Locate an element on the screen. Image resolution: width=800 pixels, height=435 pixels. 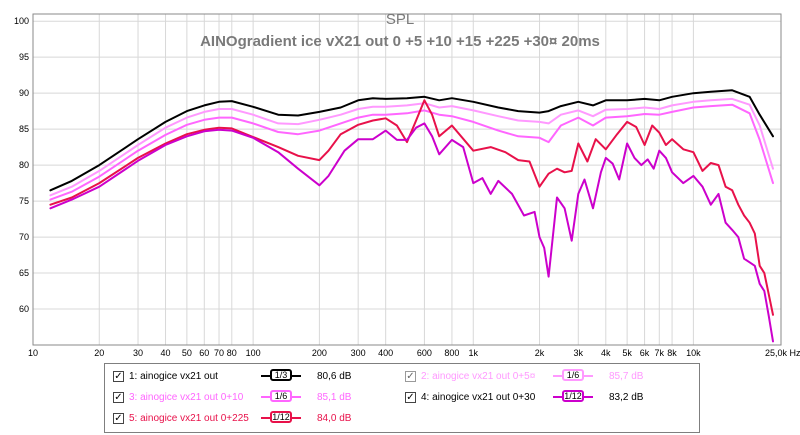
x-tick-label: 200 is located at coordinates (319, 353).